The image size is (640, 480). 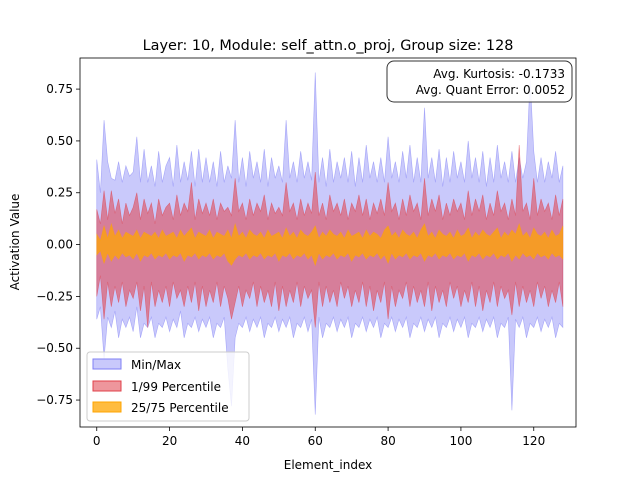 I want to click on x-tick-label: 120, so click(x=533, y=441).